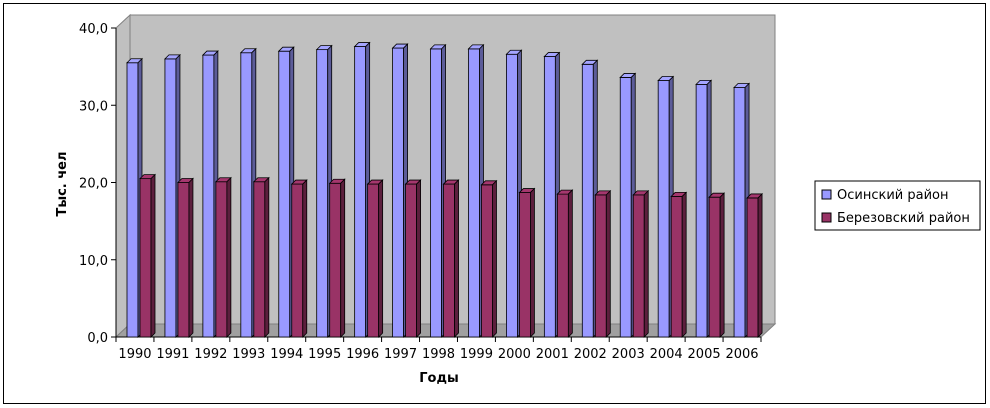 The image size is (990, 408). What do you see at coordinates (286, 354) in the screenshot?
I see `x-tick-label: 1994` at bounding box center [286, 354].